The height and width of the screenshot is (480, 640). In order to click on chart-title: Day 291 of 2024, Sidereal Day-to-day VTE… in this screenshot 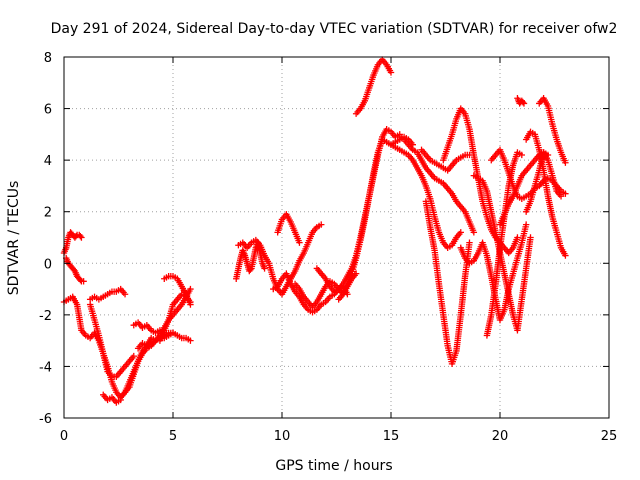, I will do `click(334, 29)`.